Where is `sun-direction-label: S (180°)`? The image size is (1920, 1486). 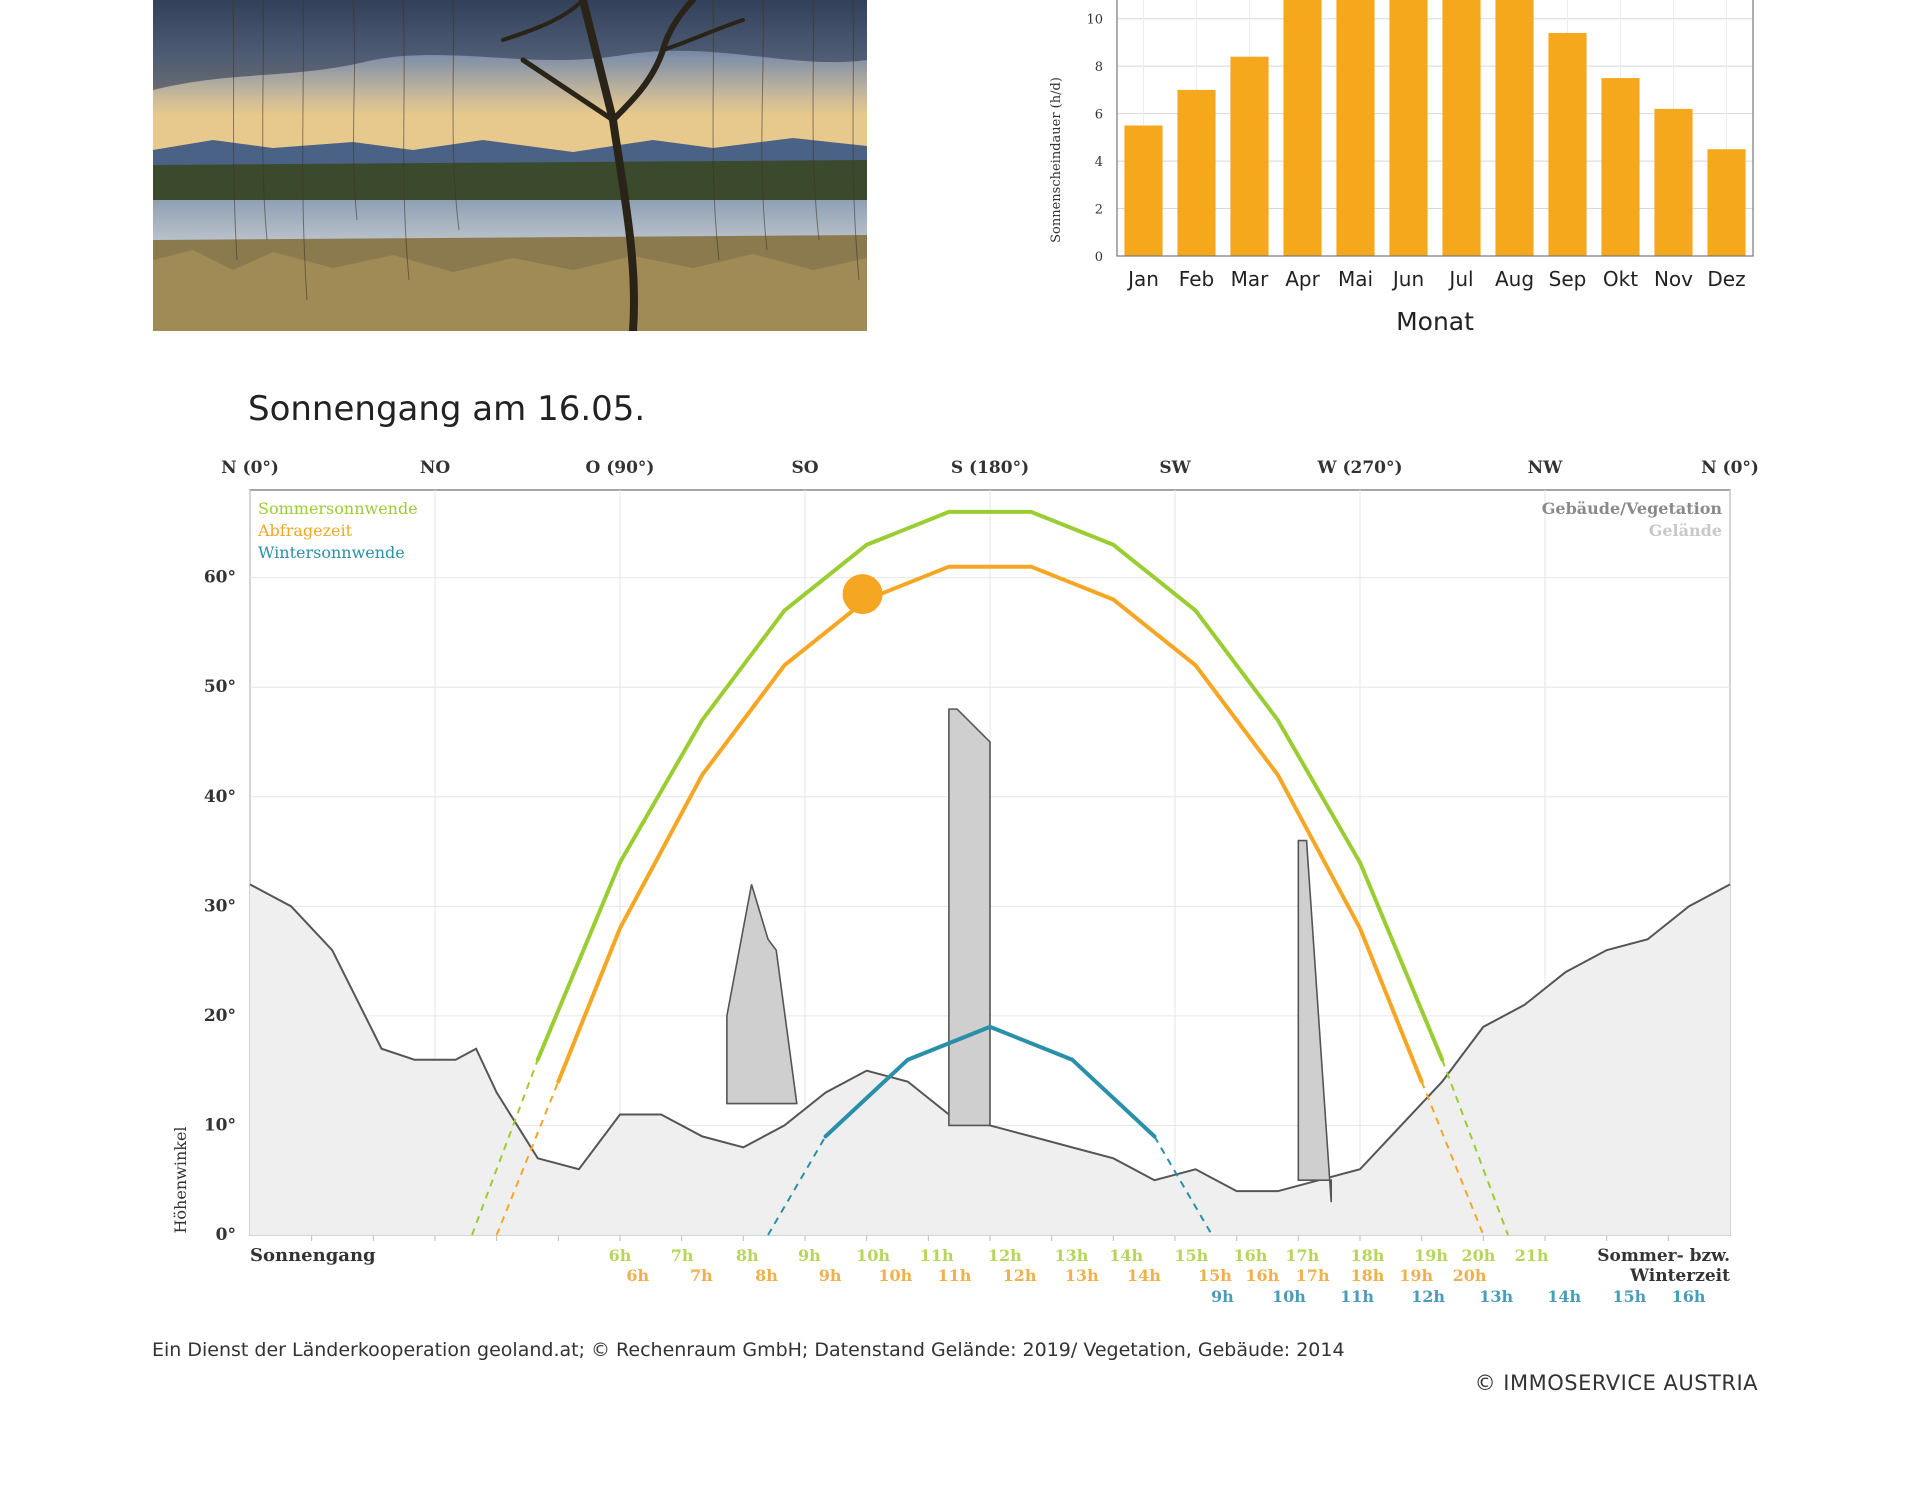 sun-direction-label: S (180°) is located at coordinates (990, 468).